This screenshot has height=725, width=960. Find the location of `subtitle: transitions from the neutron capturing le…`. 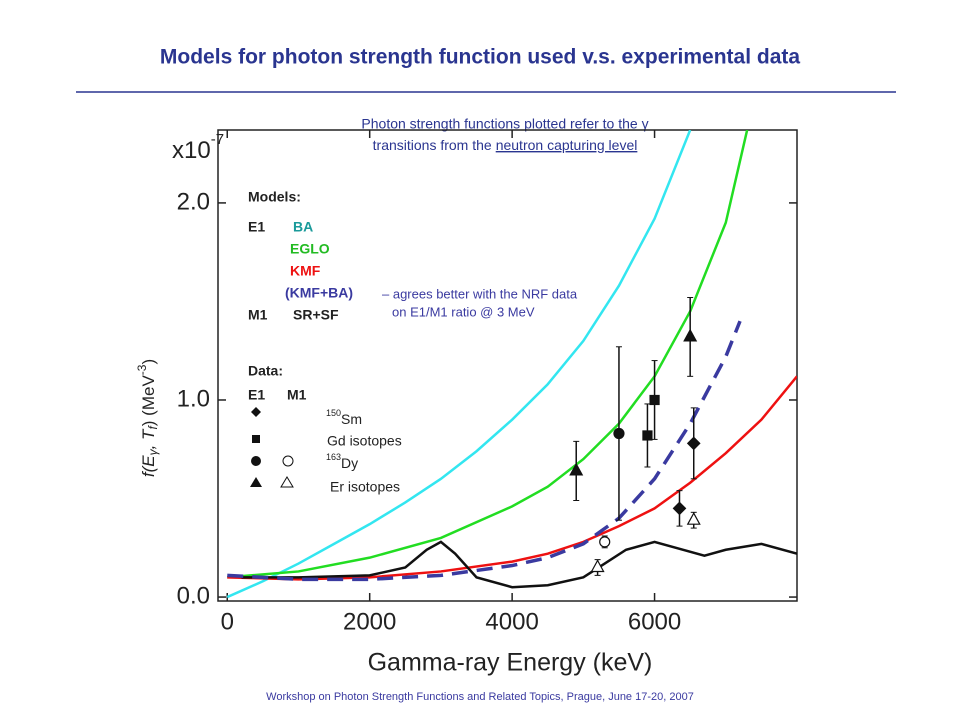

subtitle: transitions from the neutron capturing le… is located at coordinates (505, 145).